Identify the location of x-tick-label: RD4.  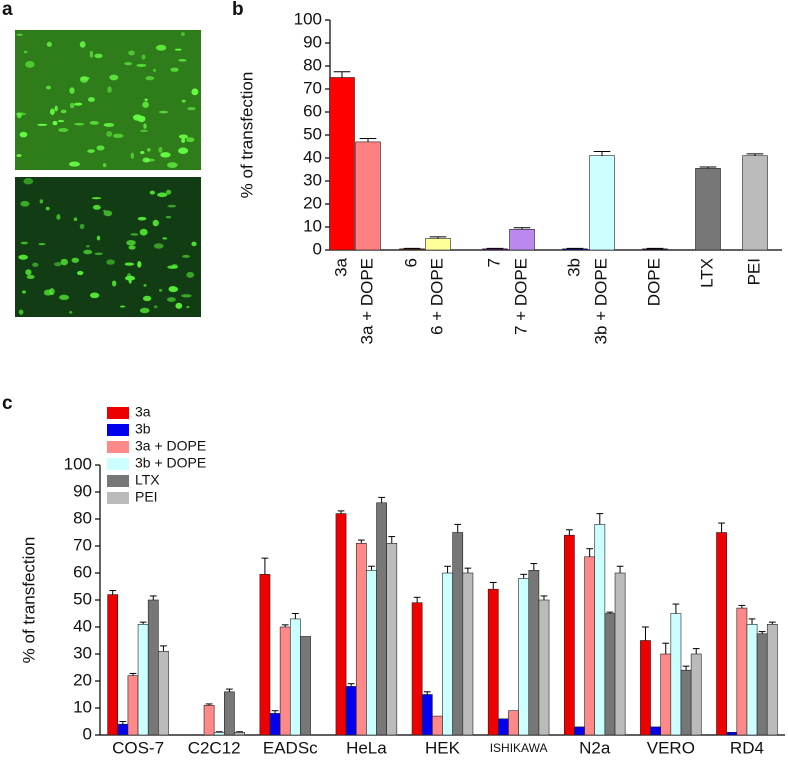
(747, 747).